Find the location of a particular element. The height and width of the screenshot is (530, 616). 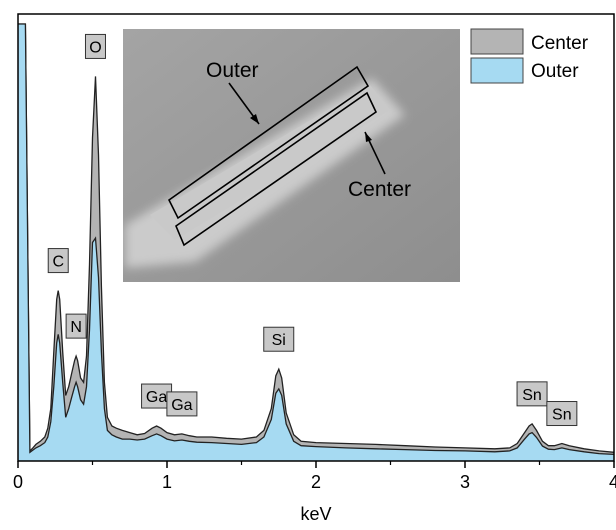

x-tick-label: 3 is located at coordinates (465, 482).